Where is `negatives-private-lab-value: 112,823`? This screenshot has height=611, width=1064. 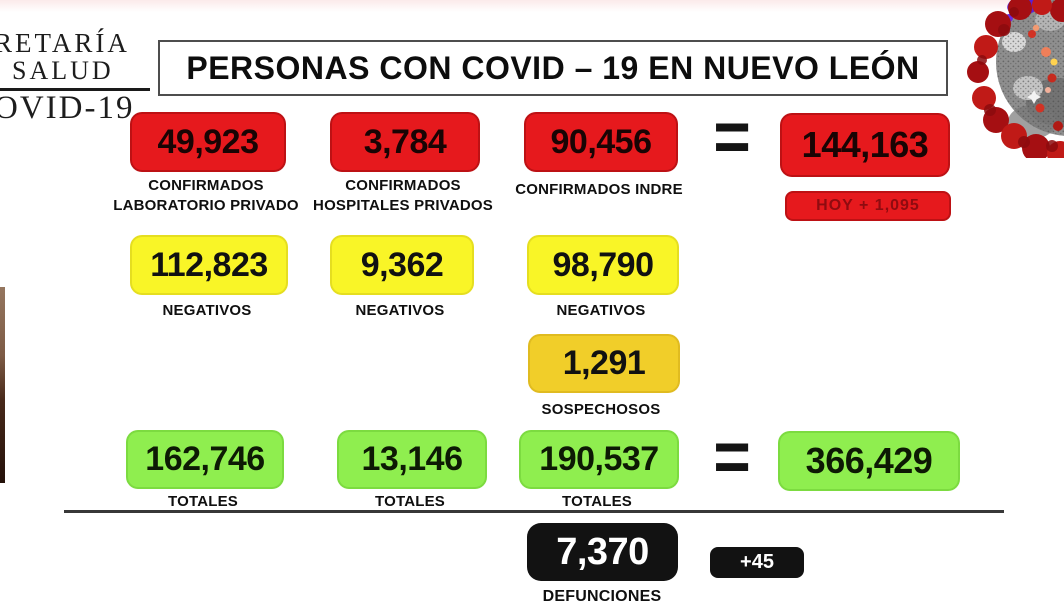
negatives-private-lab-value: 112,823 is located at coordinates (209, 264).